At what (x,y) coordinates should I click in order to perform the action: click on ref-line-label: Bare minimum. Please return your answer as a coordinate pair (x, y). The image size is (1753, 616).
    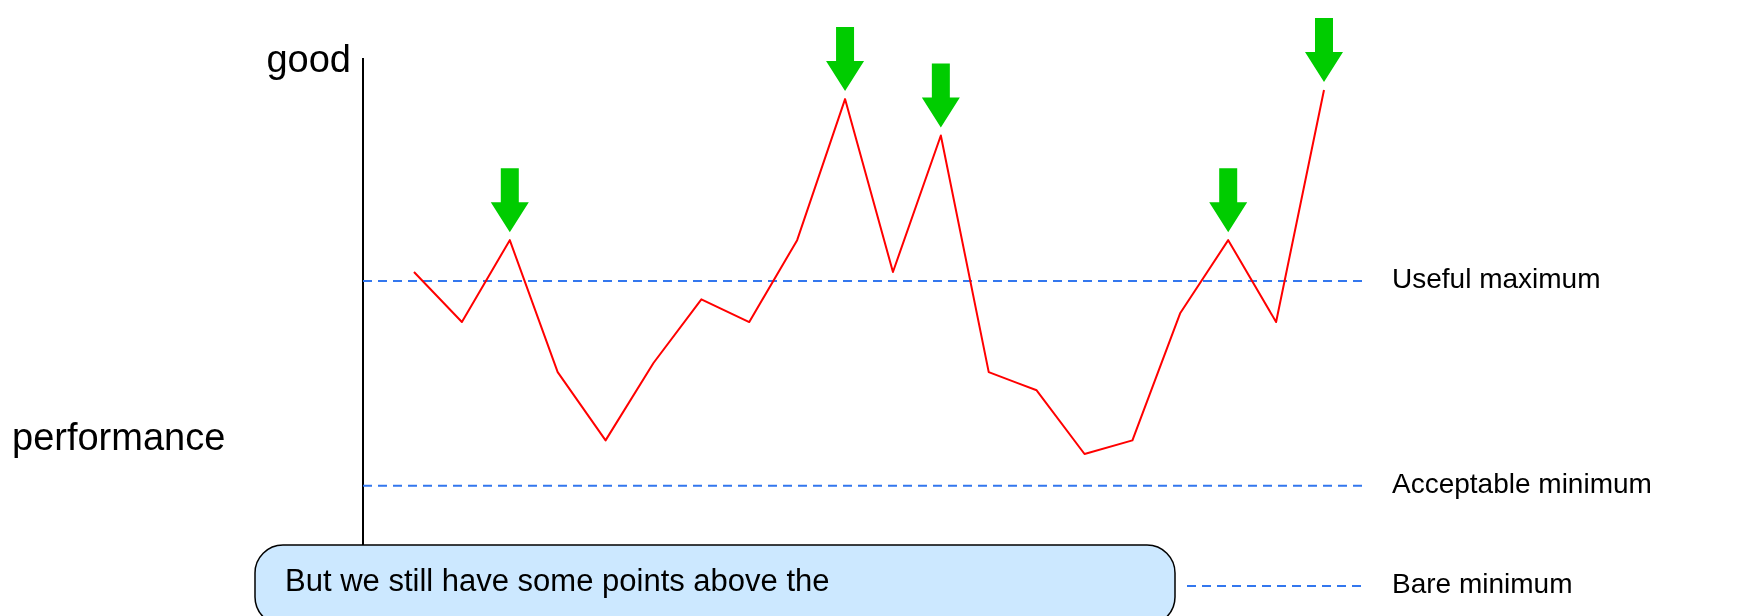
    Looking at the image, I should click on (1482, 584).